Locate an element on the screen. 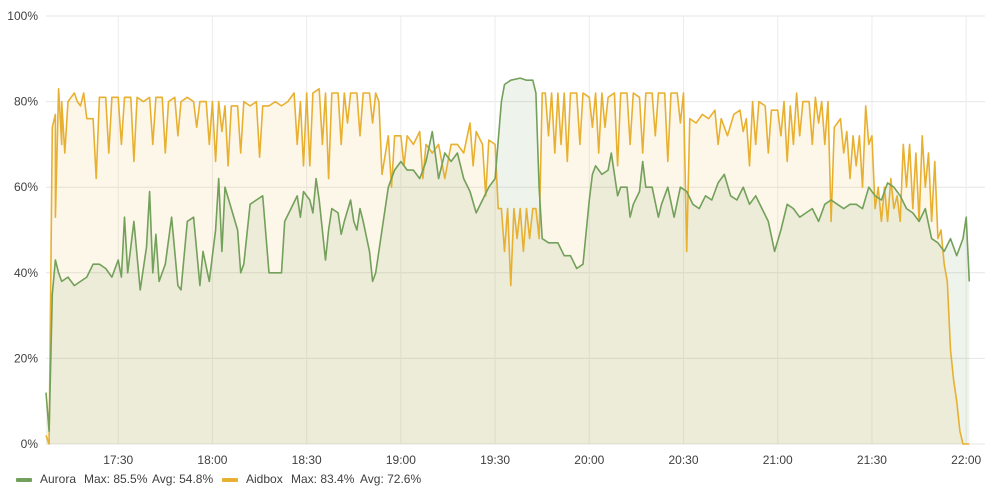  y-tick-label: 60% is located at coordinates (26, 187).